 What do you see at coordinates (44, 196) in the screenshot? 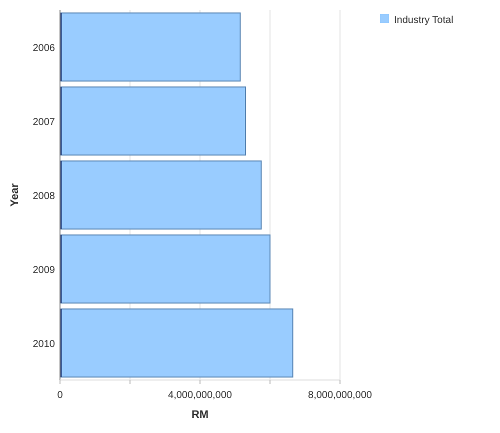
I see `y-tick-label: 2008` at bounding box center [44, 196].